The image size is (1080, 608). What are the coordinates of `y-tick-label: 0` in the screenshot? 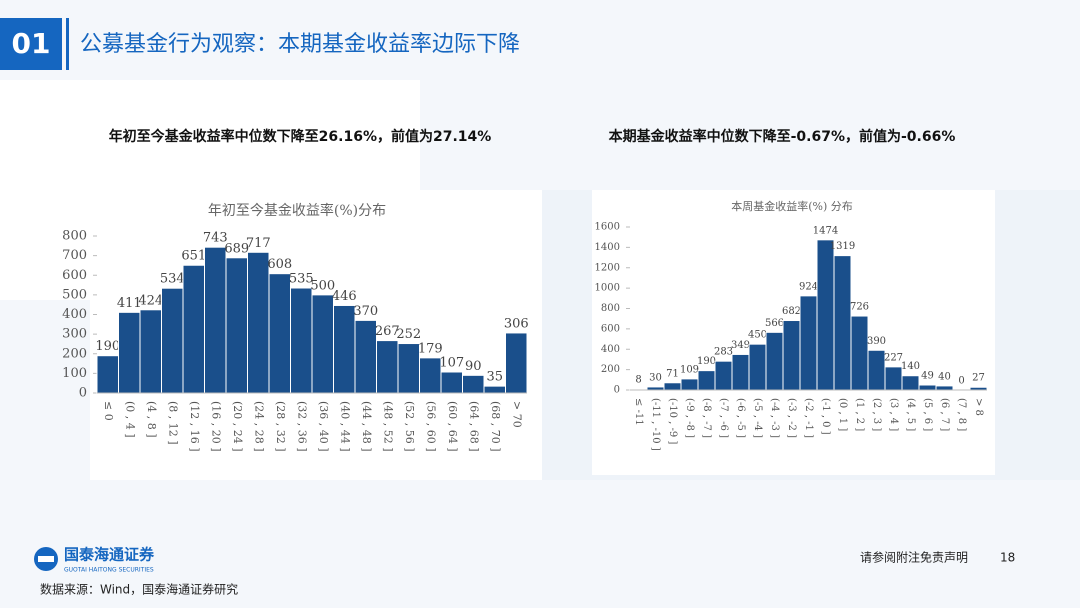 It's located at (83, 393).